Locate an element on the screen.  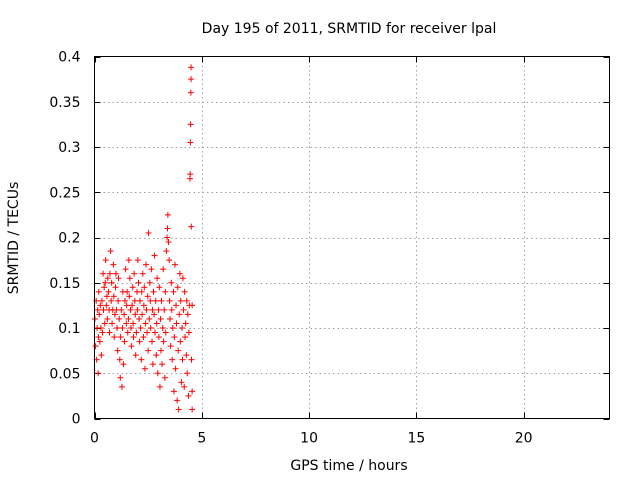
y-tick-label: 0.1 is located at coordinates (69, 329).